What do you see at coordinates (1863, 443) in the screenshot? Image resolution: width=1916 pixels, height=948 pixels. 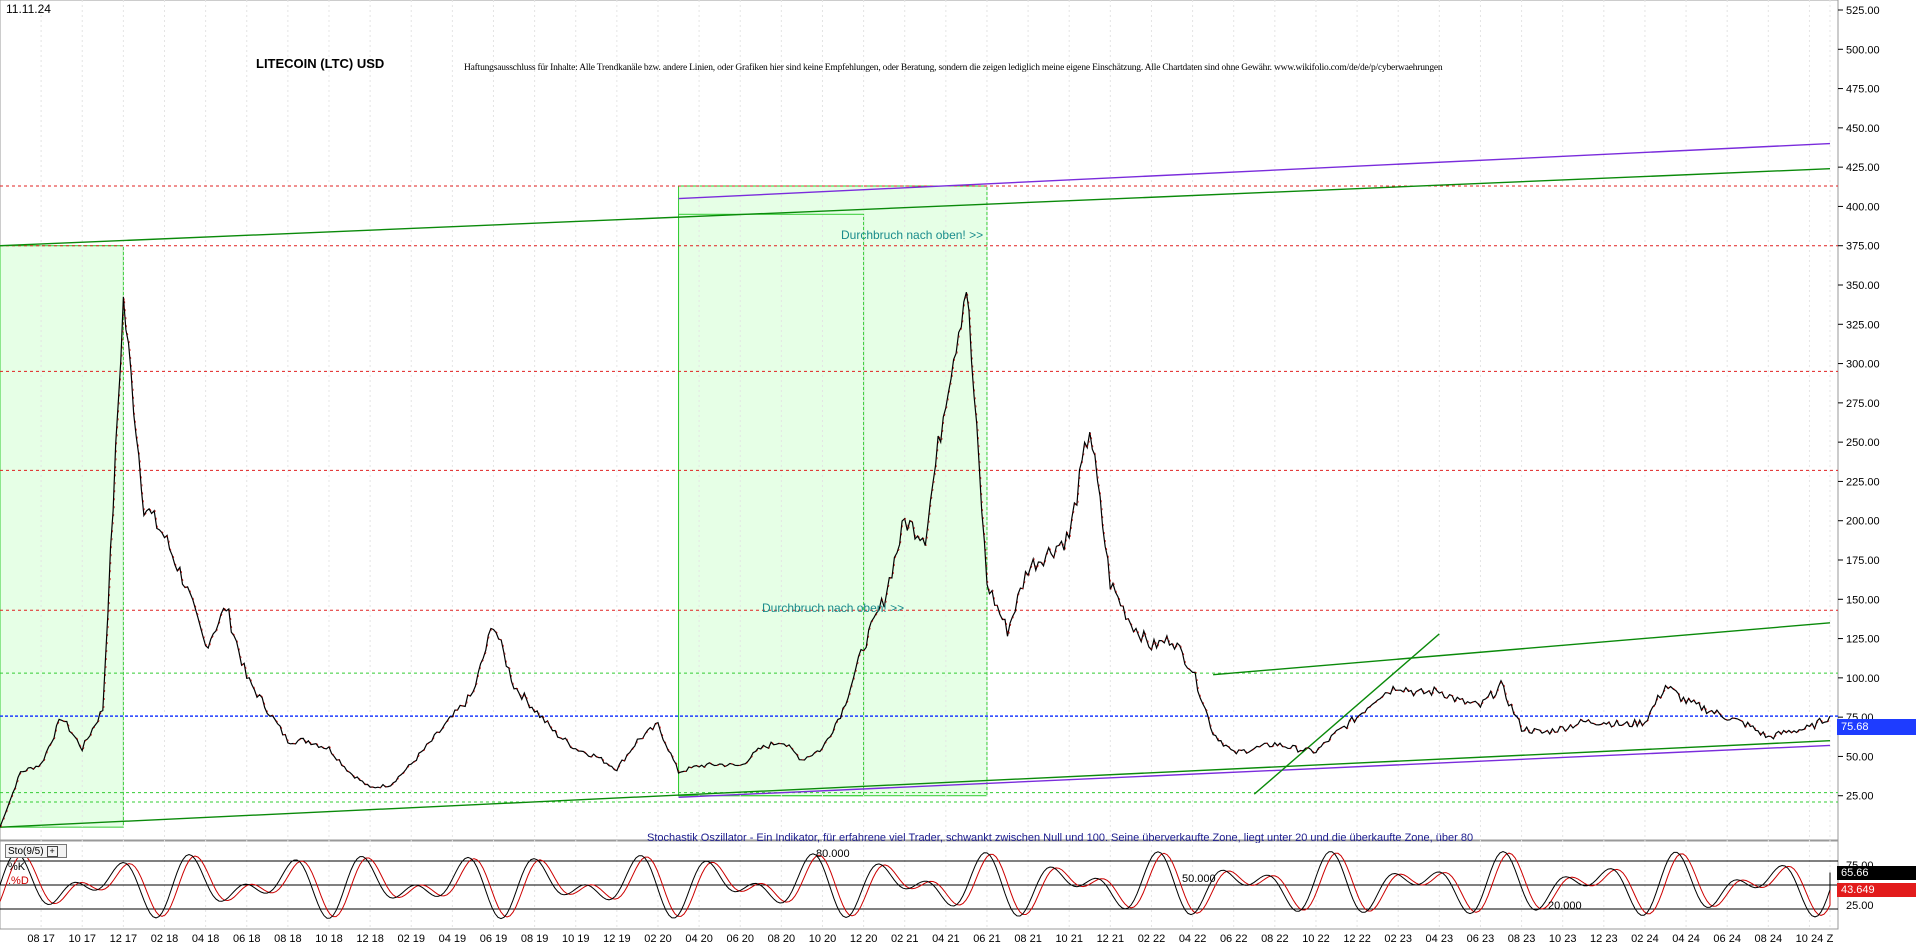 I see `y-tick-label: 250.00` at bounding box center [1863, 443].